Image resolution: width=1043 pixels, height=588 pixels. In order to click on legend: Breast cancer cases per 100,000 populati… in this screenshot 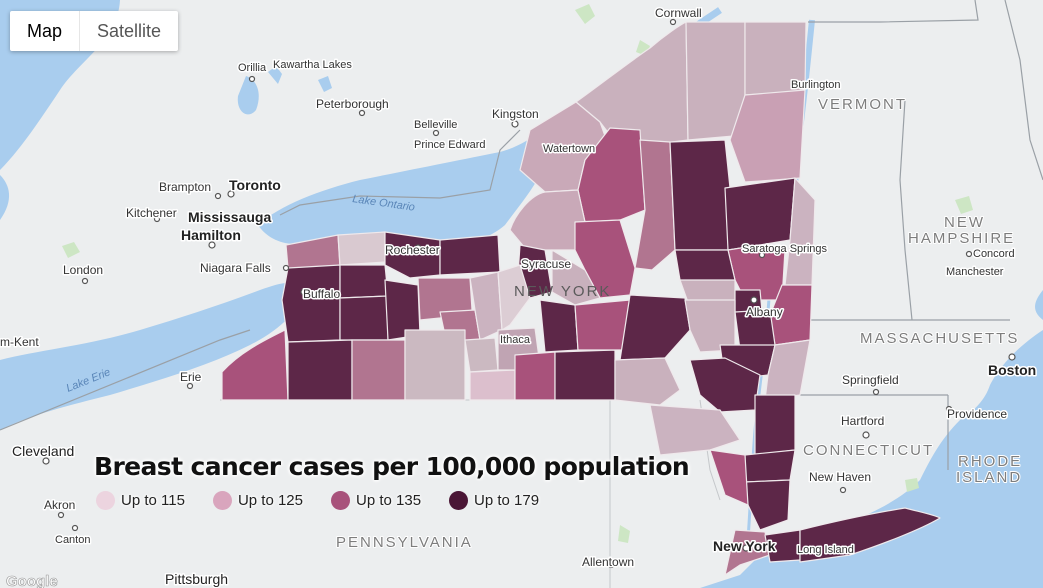, I will do `click(390, 481)`.